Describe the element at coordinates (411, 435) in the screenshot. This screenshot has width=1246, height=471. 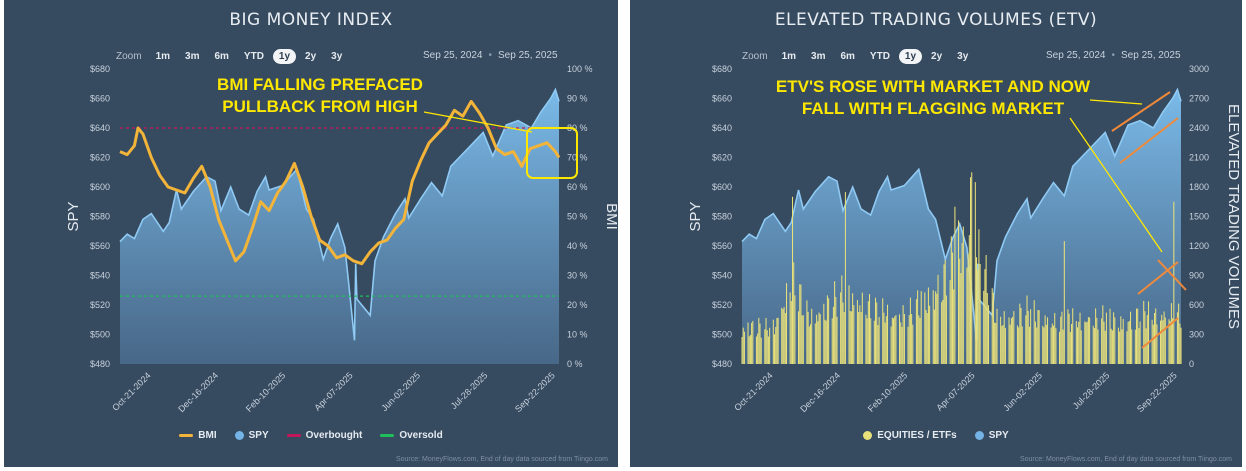
I see `legend-item-oversold: Oversold` at that location.